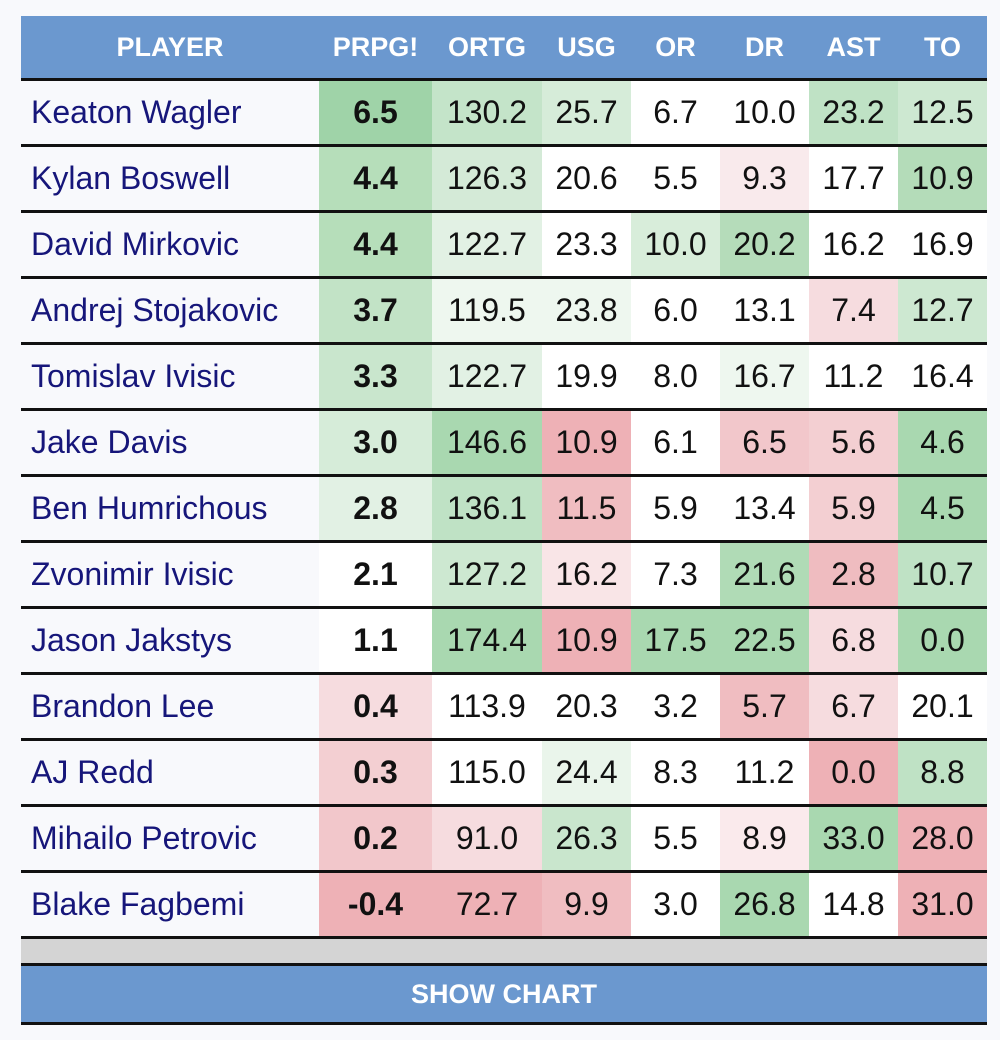 The height and width of the screenshot is (1040, 1000). What do you see at coordinates (764, 839) in the screenshot?
I see `stat-cell-dr: 8.9` at bounding box center [764, 839].